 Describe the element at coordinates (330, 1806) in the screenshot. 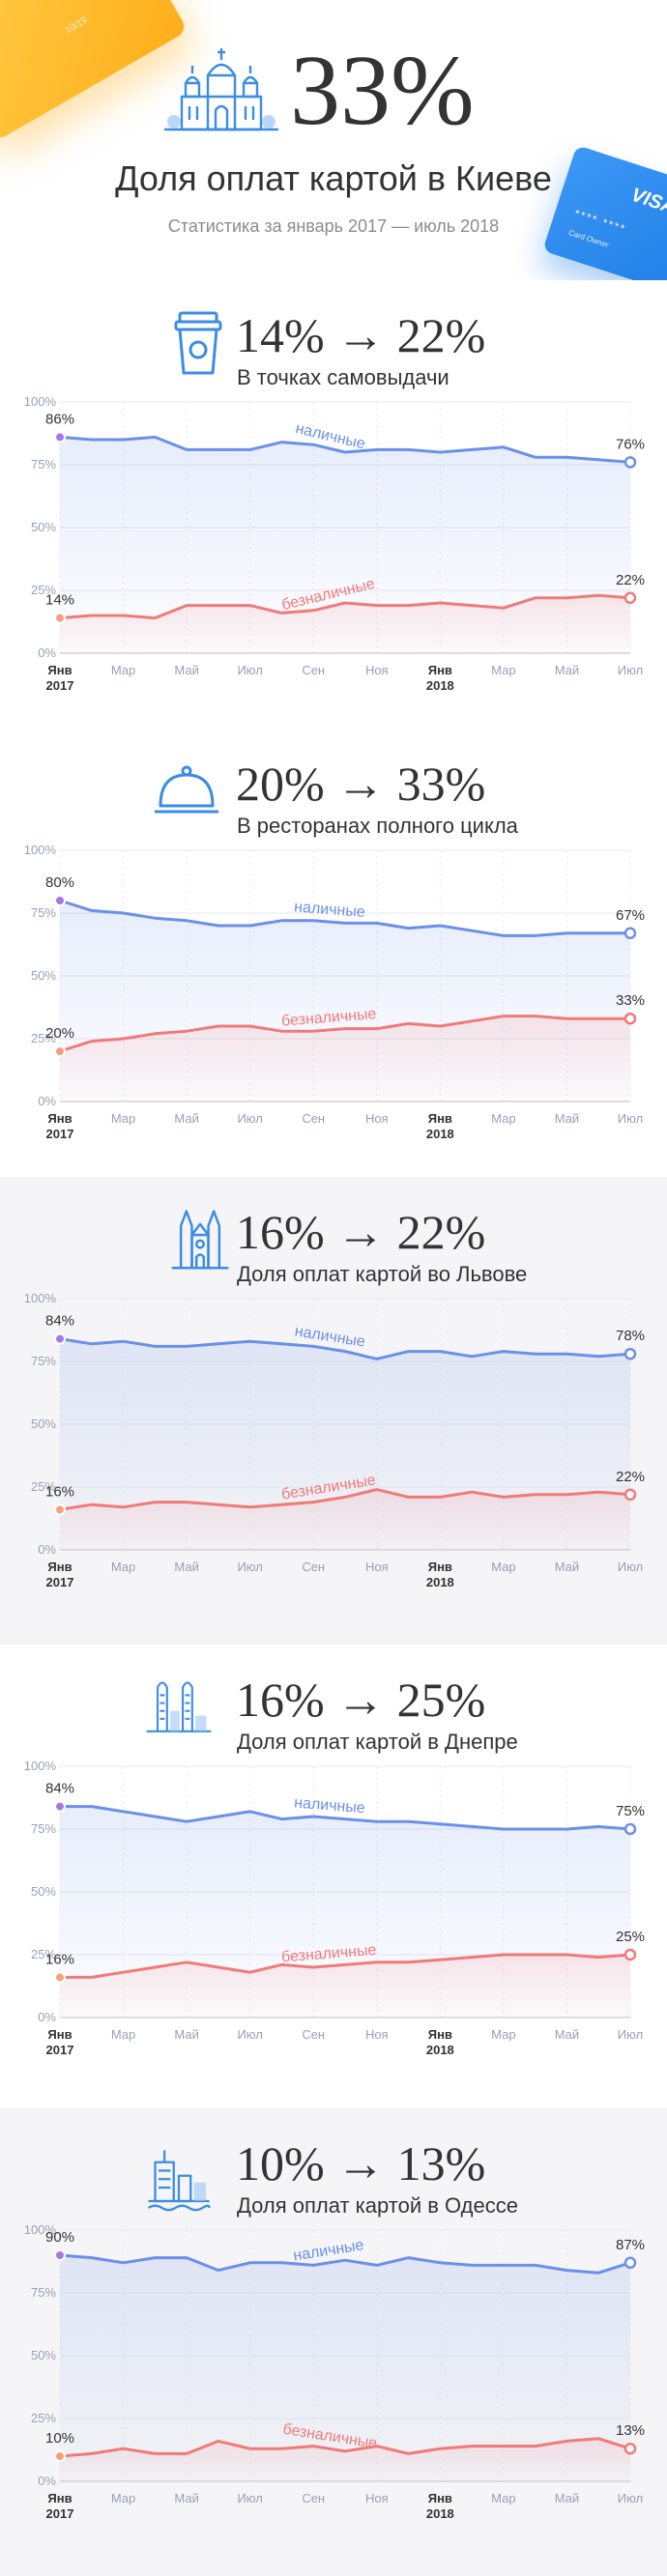

I see `cash-line-series-name: наличные` at that location.